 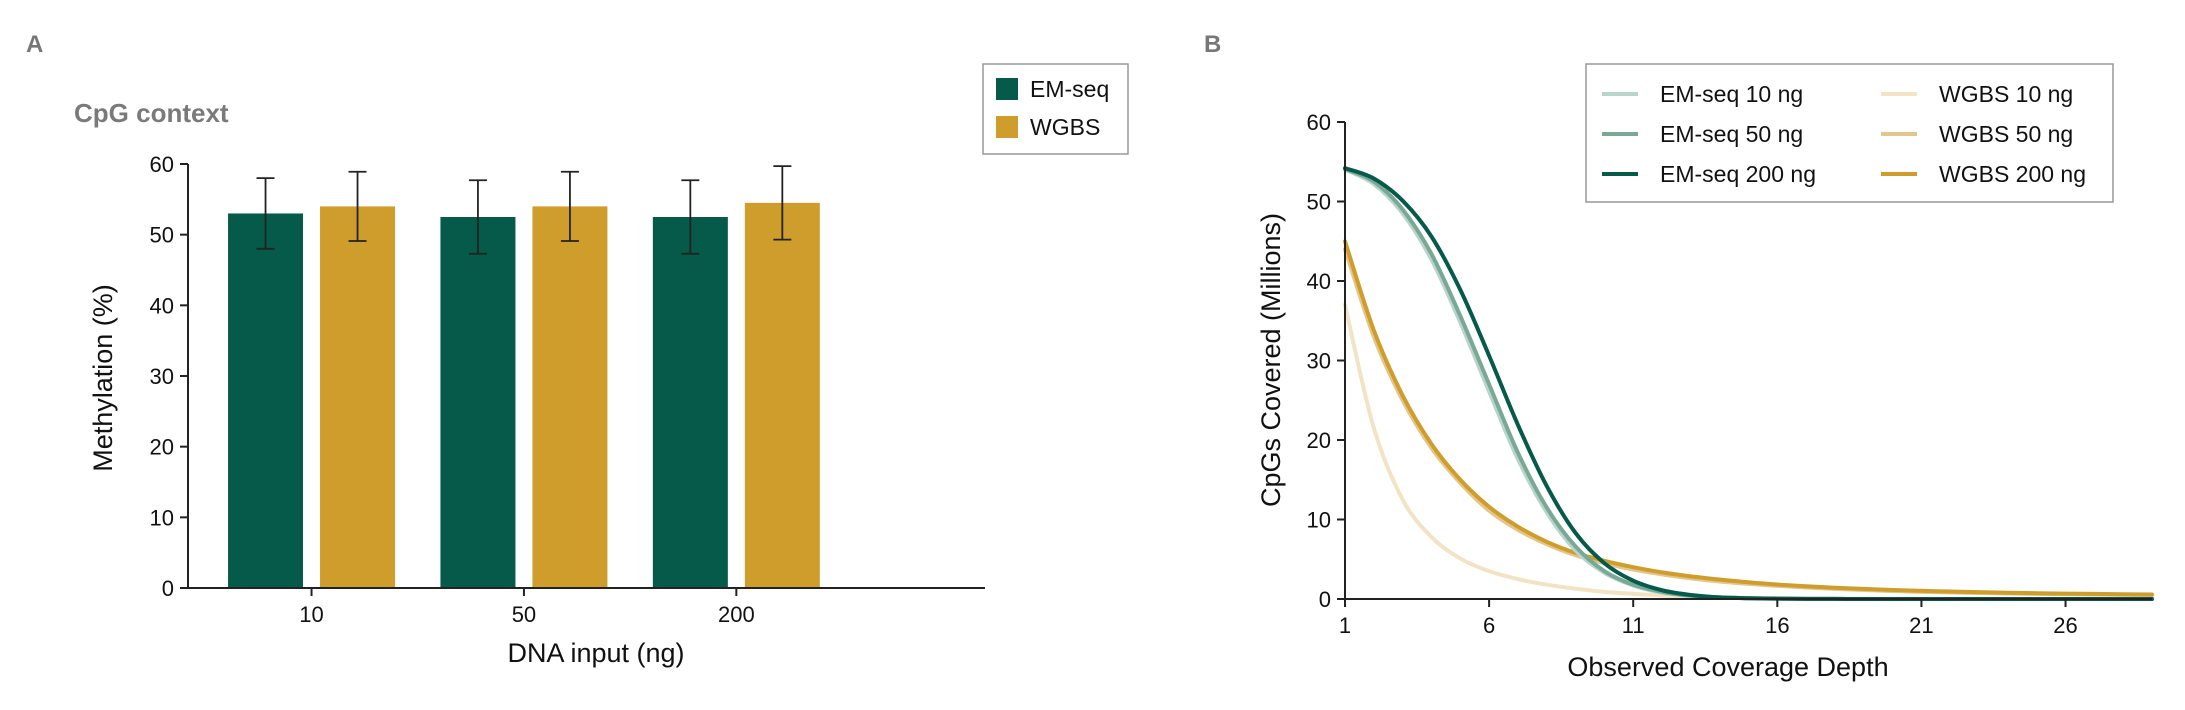 What do you see at coordinates (1065, 127) in the screenshot?
I see `legend-label-wgbs: WGBS` at bounding box center [1065, 127].